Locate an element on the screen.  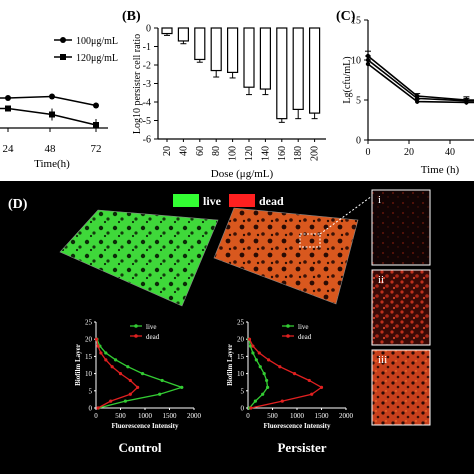
legend-dead-swatch is located at coordinates (242, 200).